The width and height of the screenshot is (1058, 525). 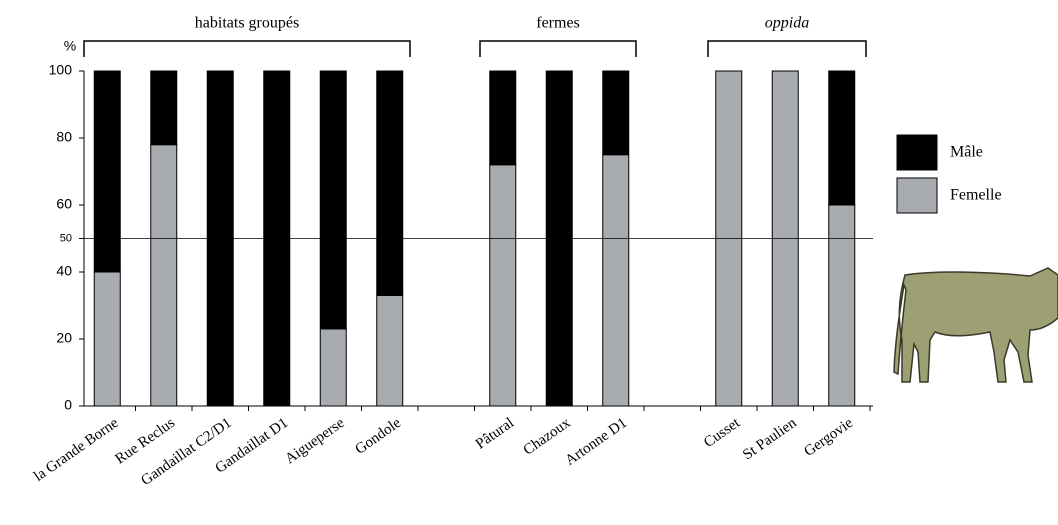 What do you see at coordinates (495, 433) in the screenshot?
I see `x-tick-label: Pâtural` at bounding box center [495, 433].